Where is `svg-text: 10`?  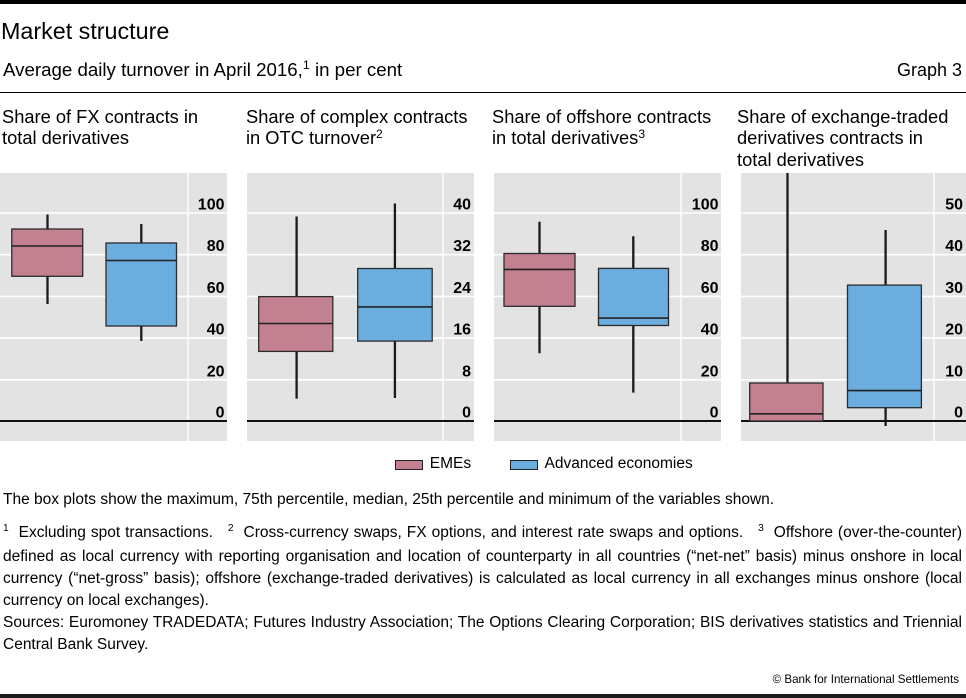
svg-text: 10 is located at coordinates (954, 371).